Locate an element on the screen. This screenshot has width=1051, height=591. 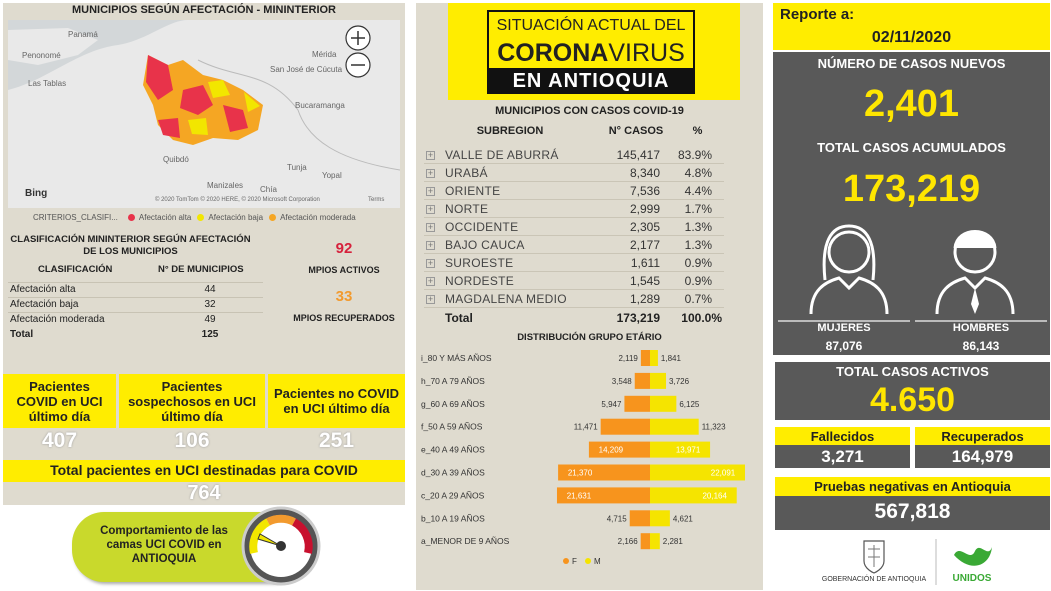
subregion-percent: 1.7% is located at coordinates (698, 209).